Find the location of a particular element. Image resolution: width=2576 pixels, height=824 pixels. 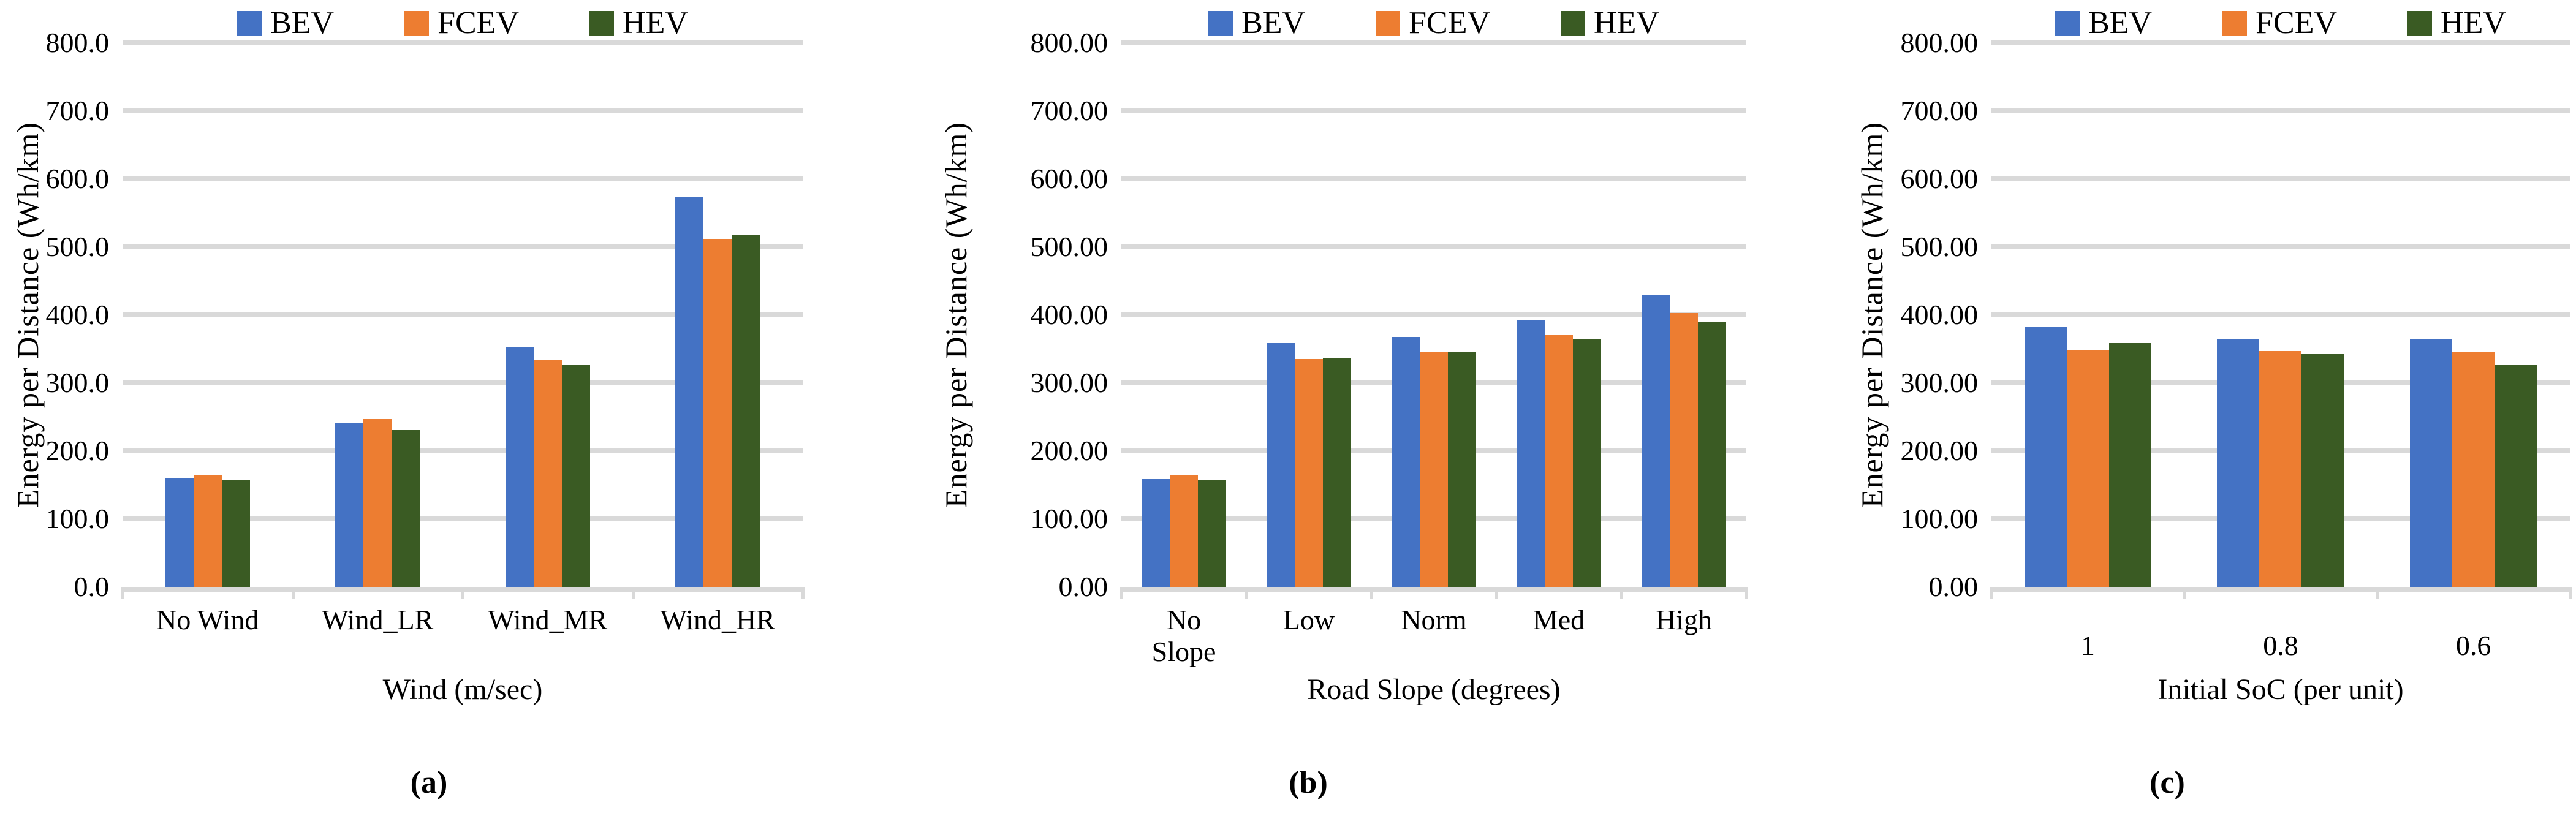

y-tick-label: 800.00 is located at coordinates (1939, 42).